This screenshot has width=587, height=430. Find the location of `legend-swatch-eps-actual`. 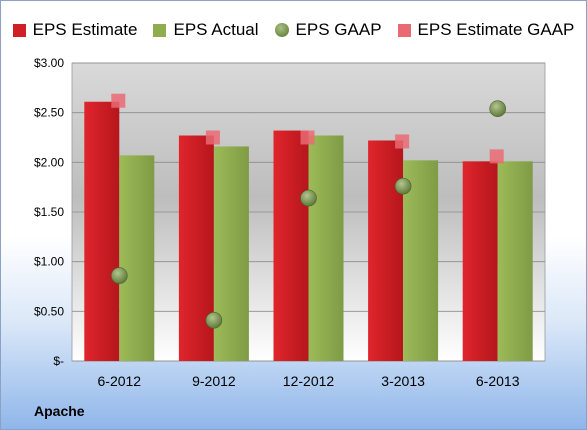

legend-swatch-eps-actual is located at coordinates (160, 30).